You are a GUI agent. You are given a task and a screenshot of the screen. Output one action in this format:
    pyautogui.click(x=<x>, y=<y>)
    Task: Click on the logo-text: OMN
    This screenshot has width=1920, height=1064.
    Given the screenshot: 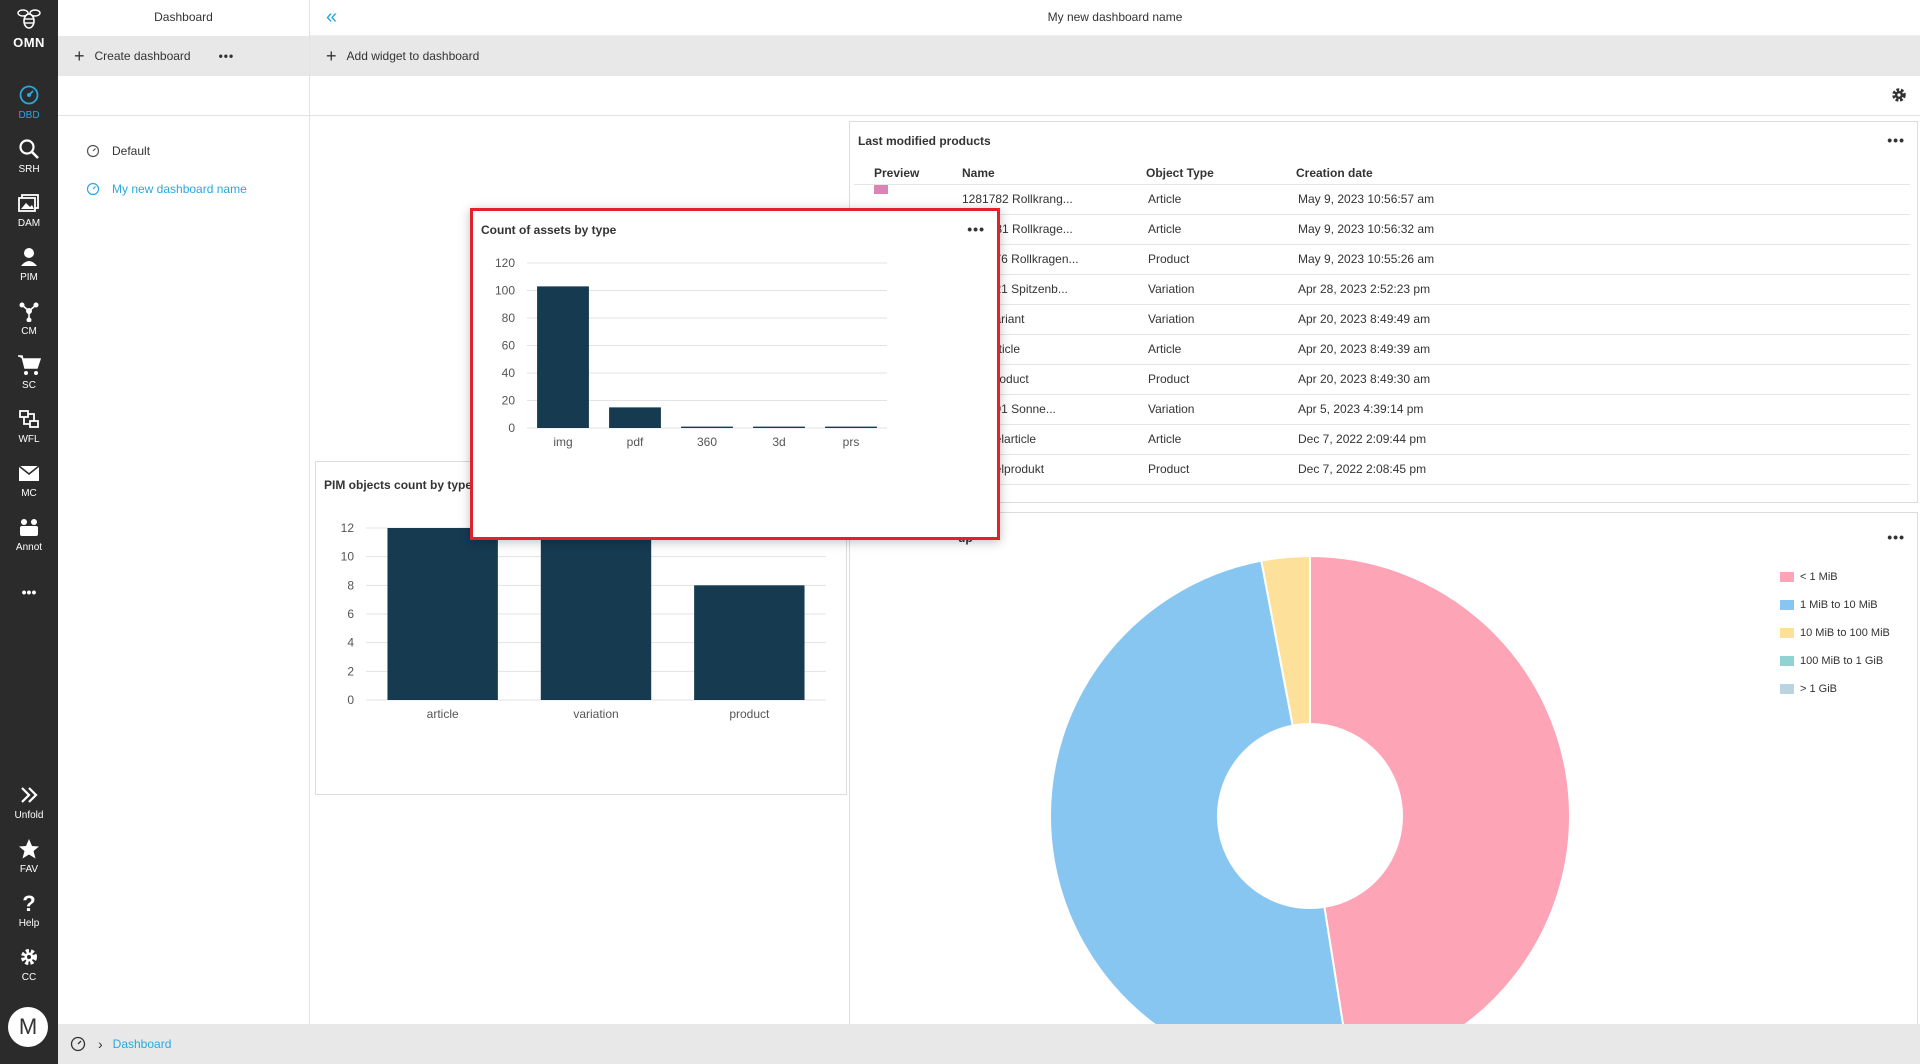 What is the action you would take?
    pyautogui.click(x=29, y=42)
    